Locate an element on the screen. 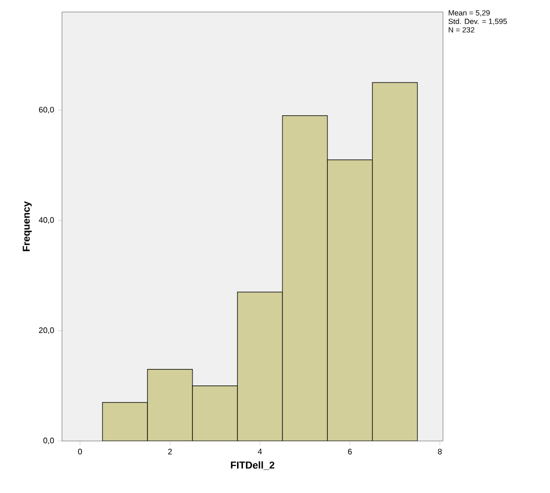  x-tick-label: 2 is located at coordinates (170, 451).